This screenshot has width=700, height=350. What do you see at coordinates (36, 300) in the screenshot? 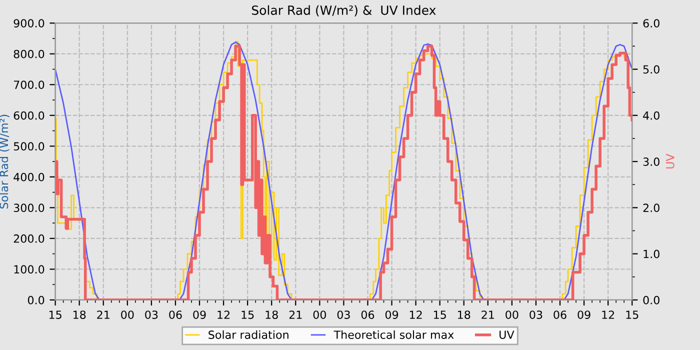
I see `y-tick-label: 0.0` at bounding box center [36, 300].